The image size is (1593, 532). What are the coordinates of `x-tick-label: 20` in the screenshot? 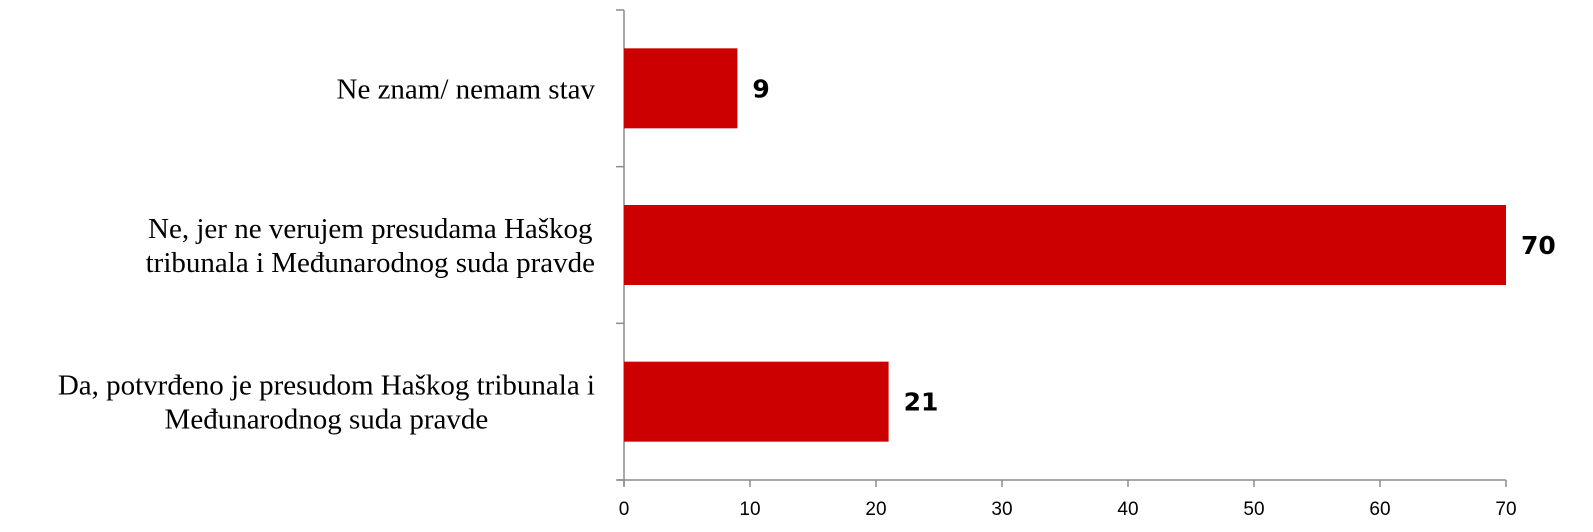 It's located at (875, 509).